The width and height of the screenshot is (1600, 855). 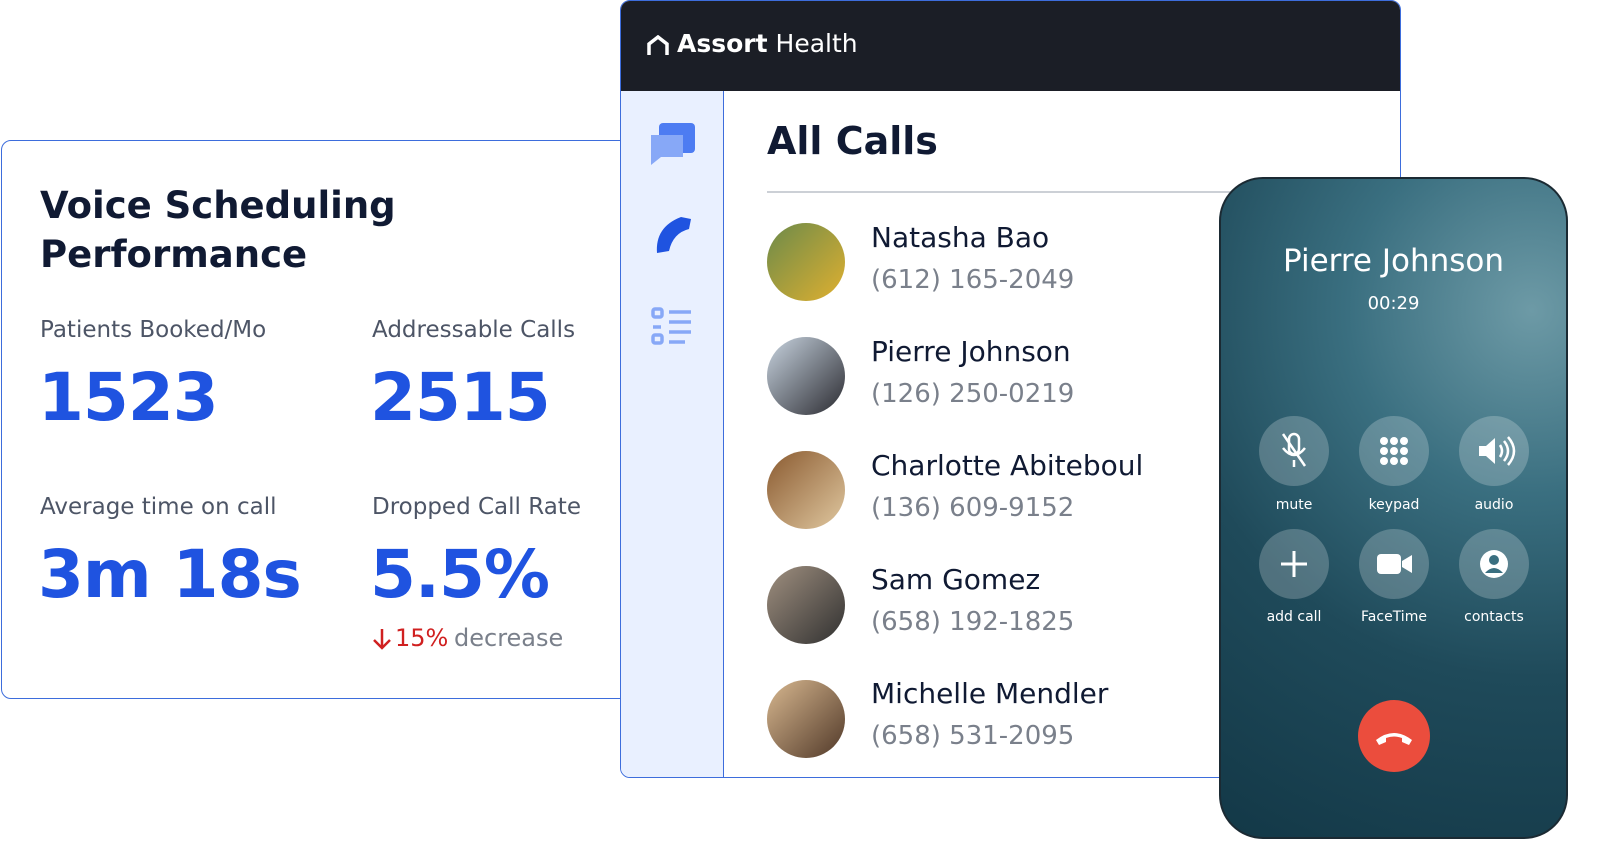 I want to click on section-heading: All Calls, so click(x=852, y=141).